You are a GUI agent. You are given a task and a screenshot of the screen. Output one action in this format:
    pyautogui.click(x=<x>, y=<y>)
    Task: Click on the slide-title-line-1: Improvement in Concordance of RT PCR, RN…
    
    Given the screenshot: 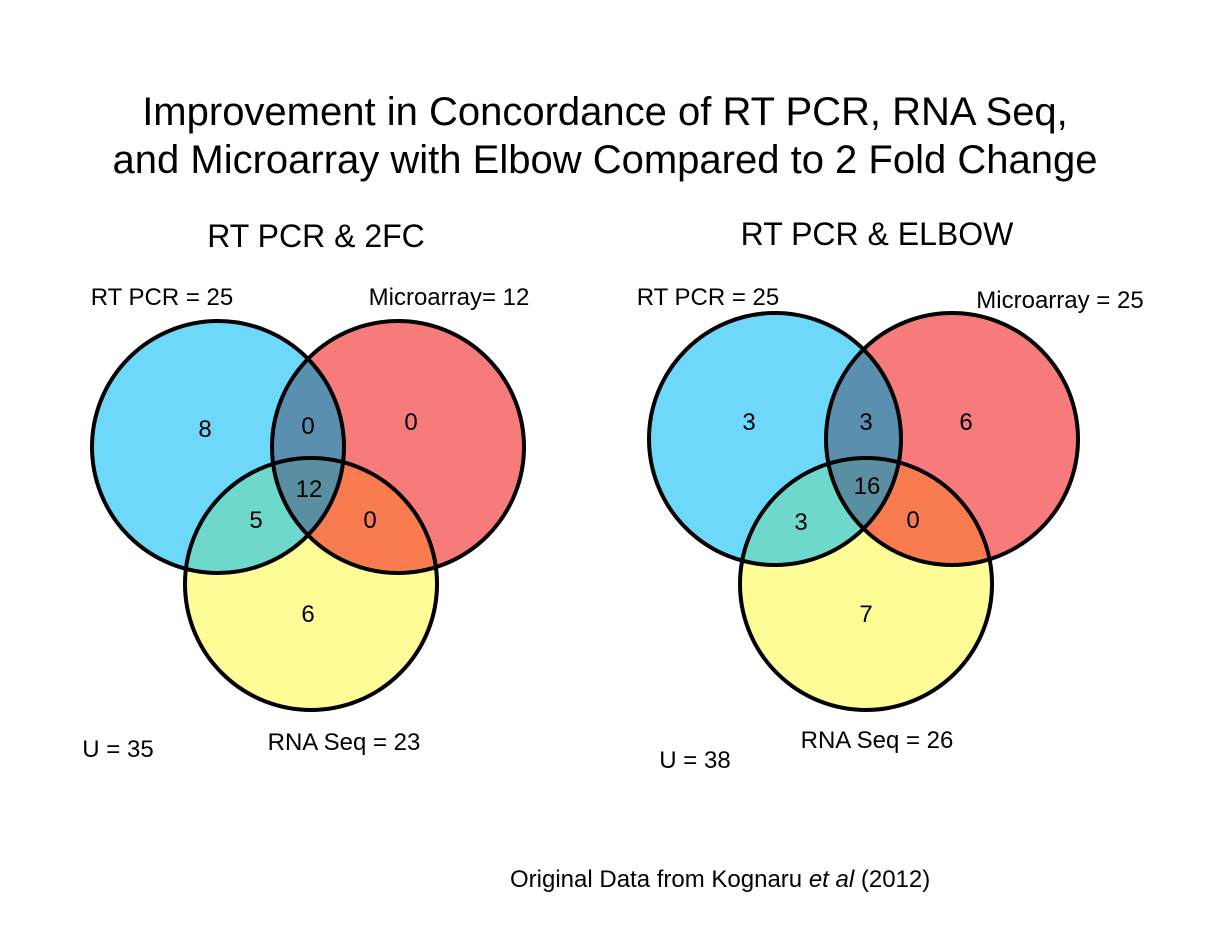 What is the action you would take?
    pyautogui.click(x=605, y=112)
    